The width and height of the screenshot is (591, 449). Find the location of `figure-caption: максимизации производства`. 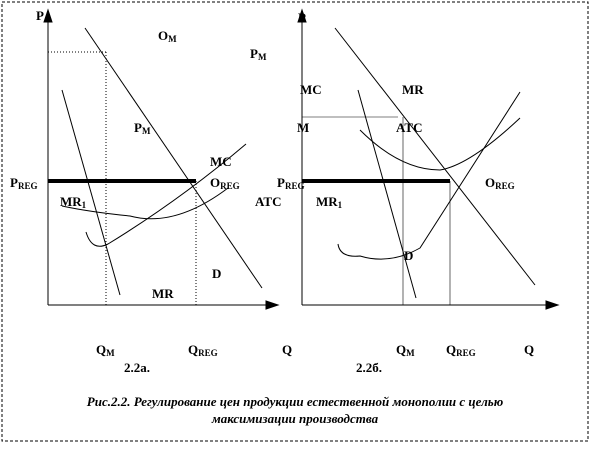

figure-caption: максимизации производства is located at coordinates (295, 418).